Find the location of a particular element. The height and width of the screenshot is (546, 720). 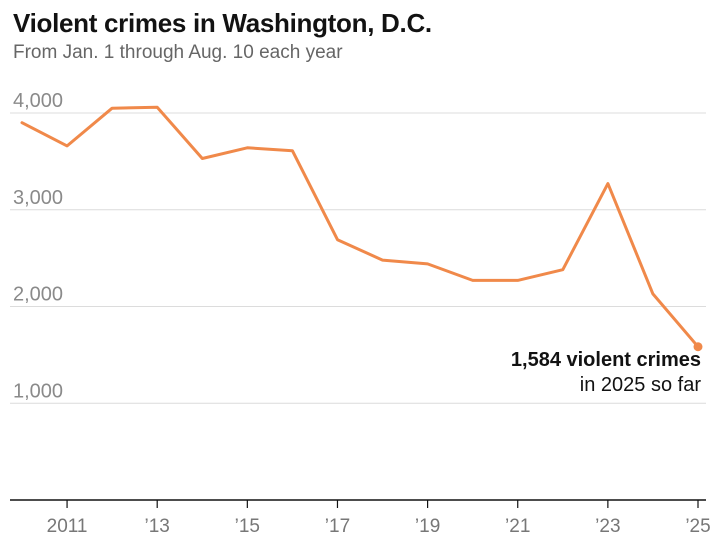

x-tick-label: ’25 is located at coordinates (697, 526).